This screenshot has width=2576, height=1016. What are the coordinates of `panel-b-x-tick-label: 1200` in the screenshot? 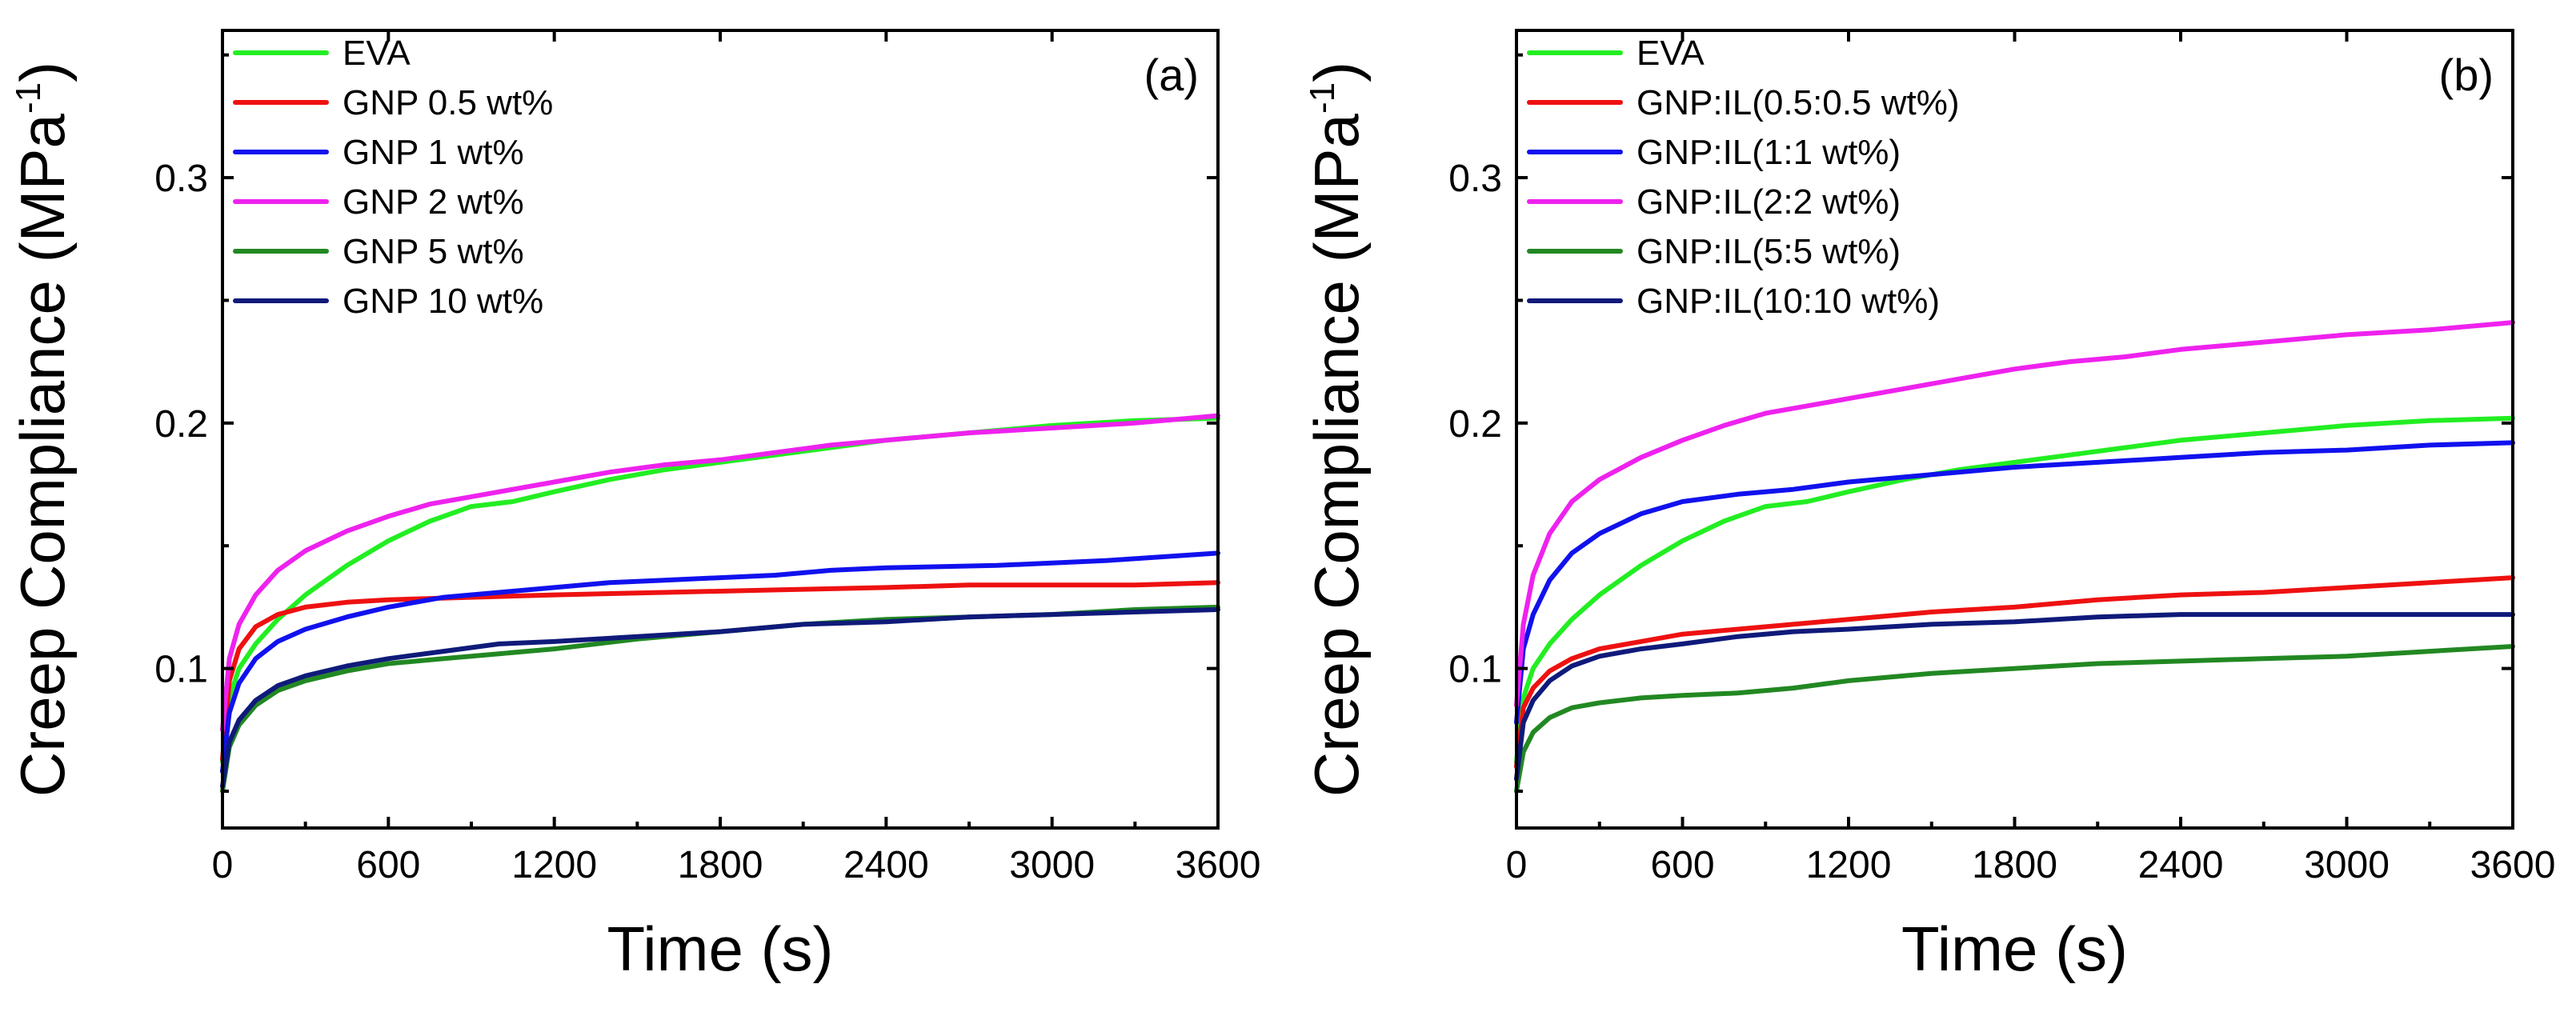 It's located at (1849, 865).